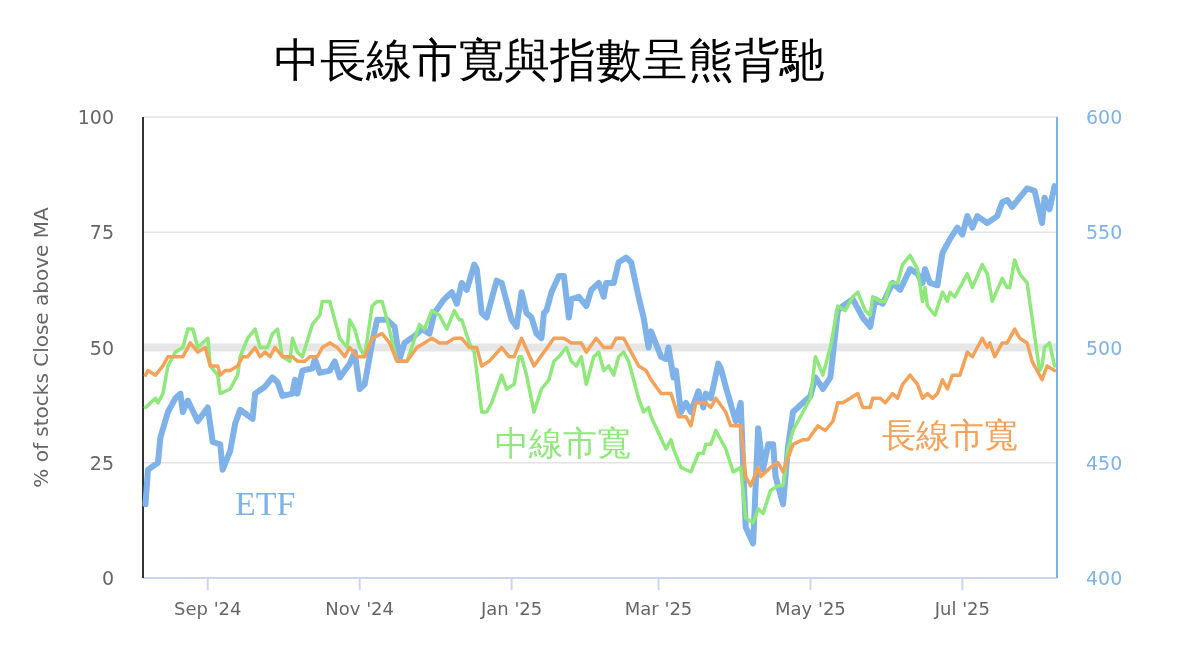  What do you see at coordinates (1104, 578) in the screenshot?
I see `y2-tick-label: 400` at bounding box center [1104, 578].